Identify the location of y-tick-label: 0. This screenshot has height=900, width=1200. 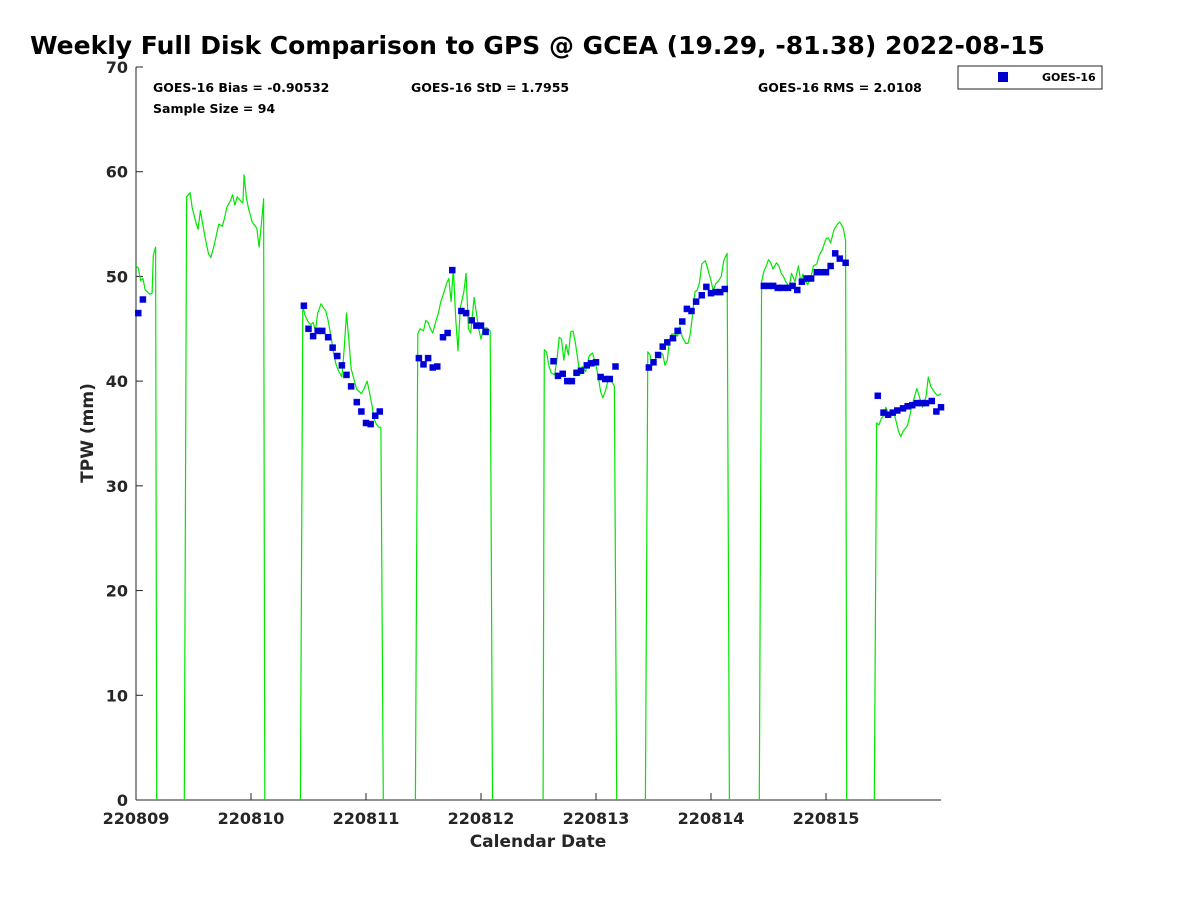
(122, 800).